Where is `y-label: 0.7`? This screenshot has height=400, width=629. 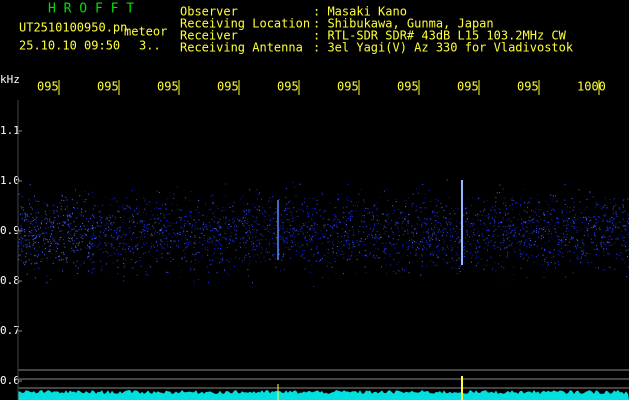
y-label: 0.7 is located at coordinates (10, 330).